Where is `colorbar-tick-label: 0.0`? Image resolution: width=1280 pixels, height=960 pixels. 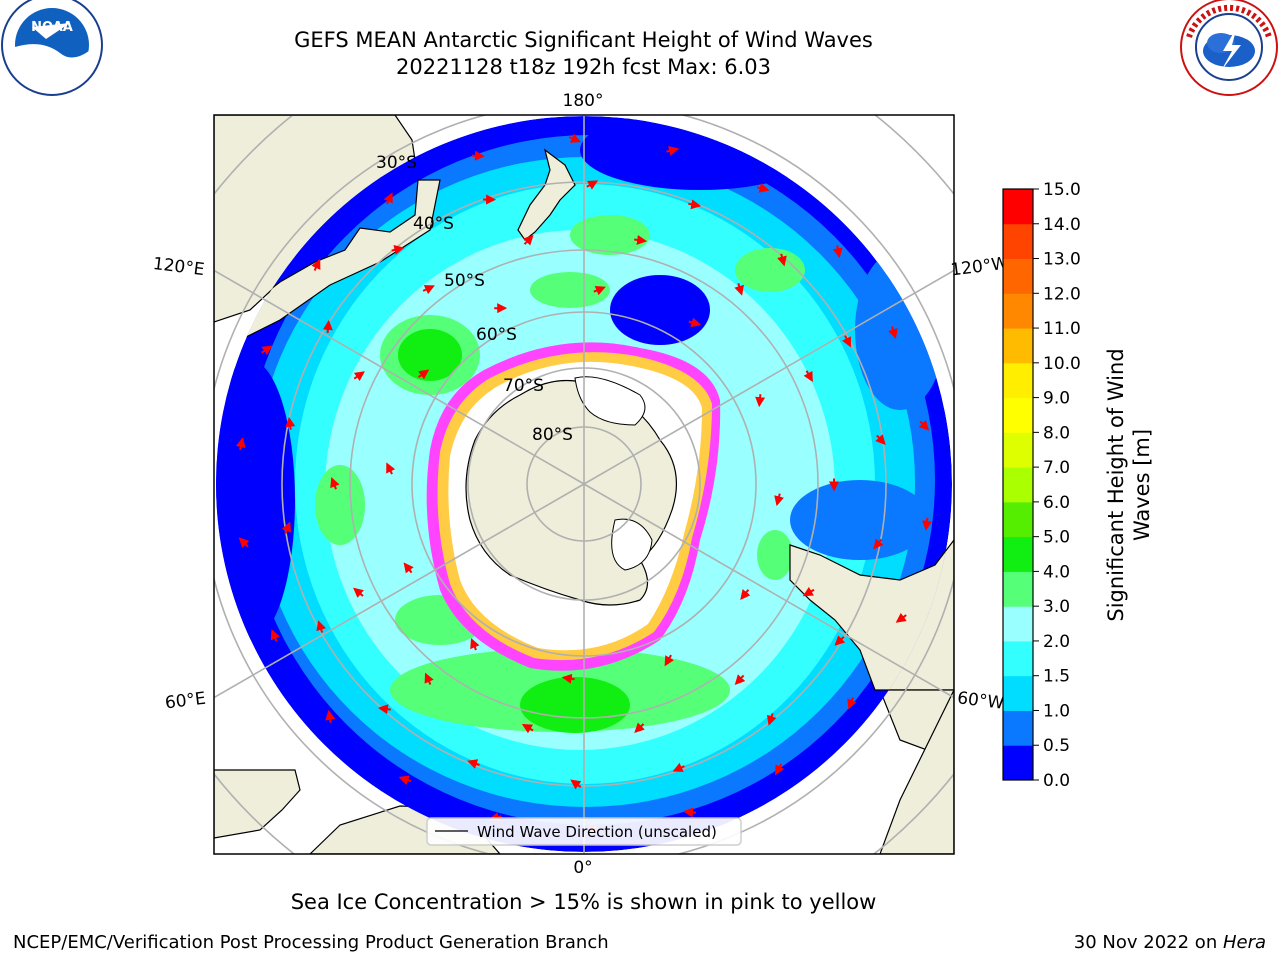
colorbar-tick-label: 0.0 is located at coordinates (1056, 781).